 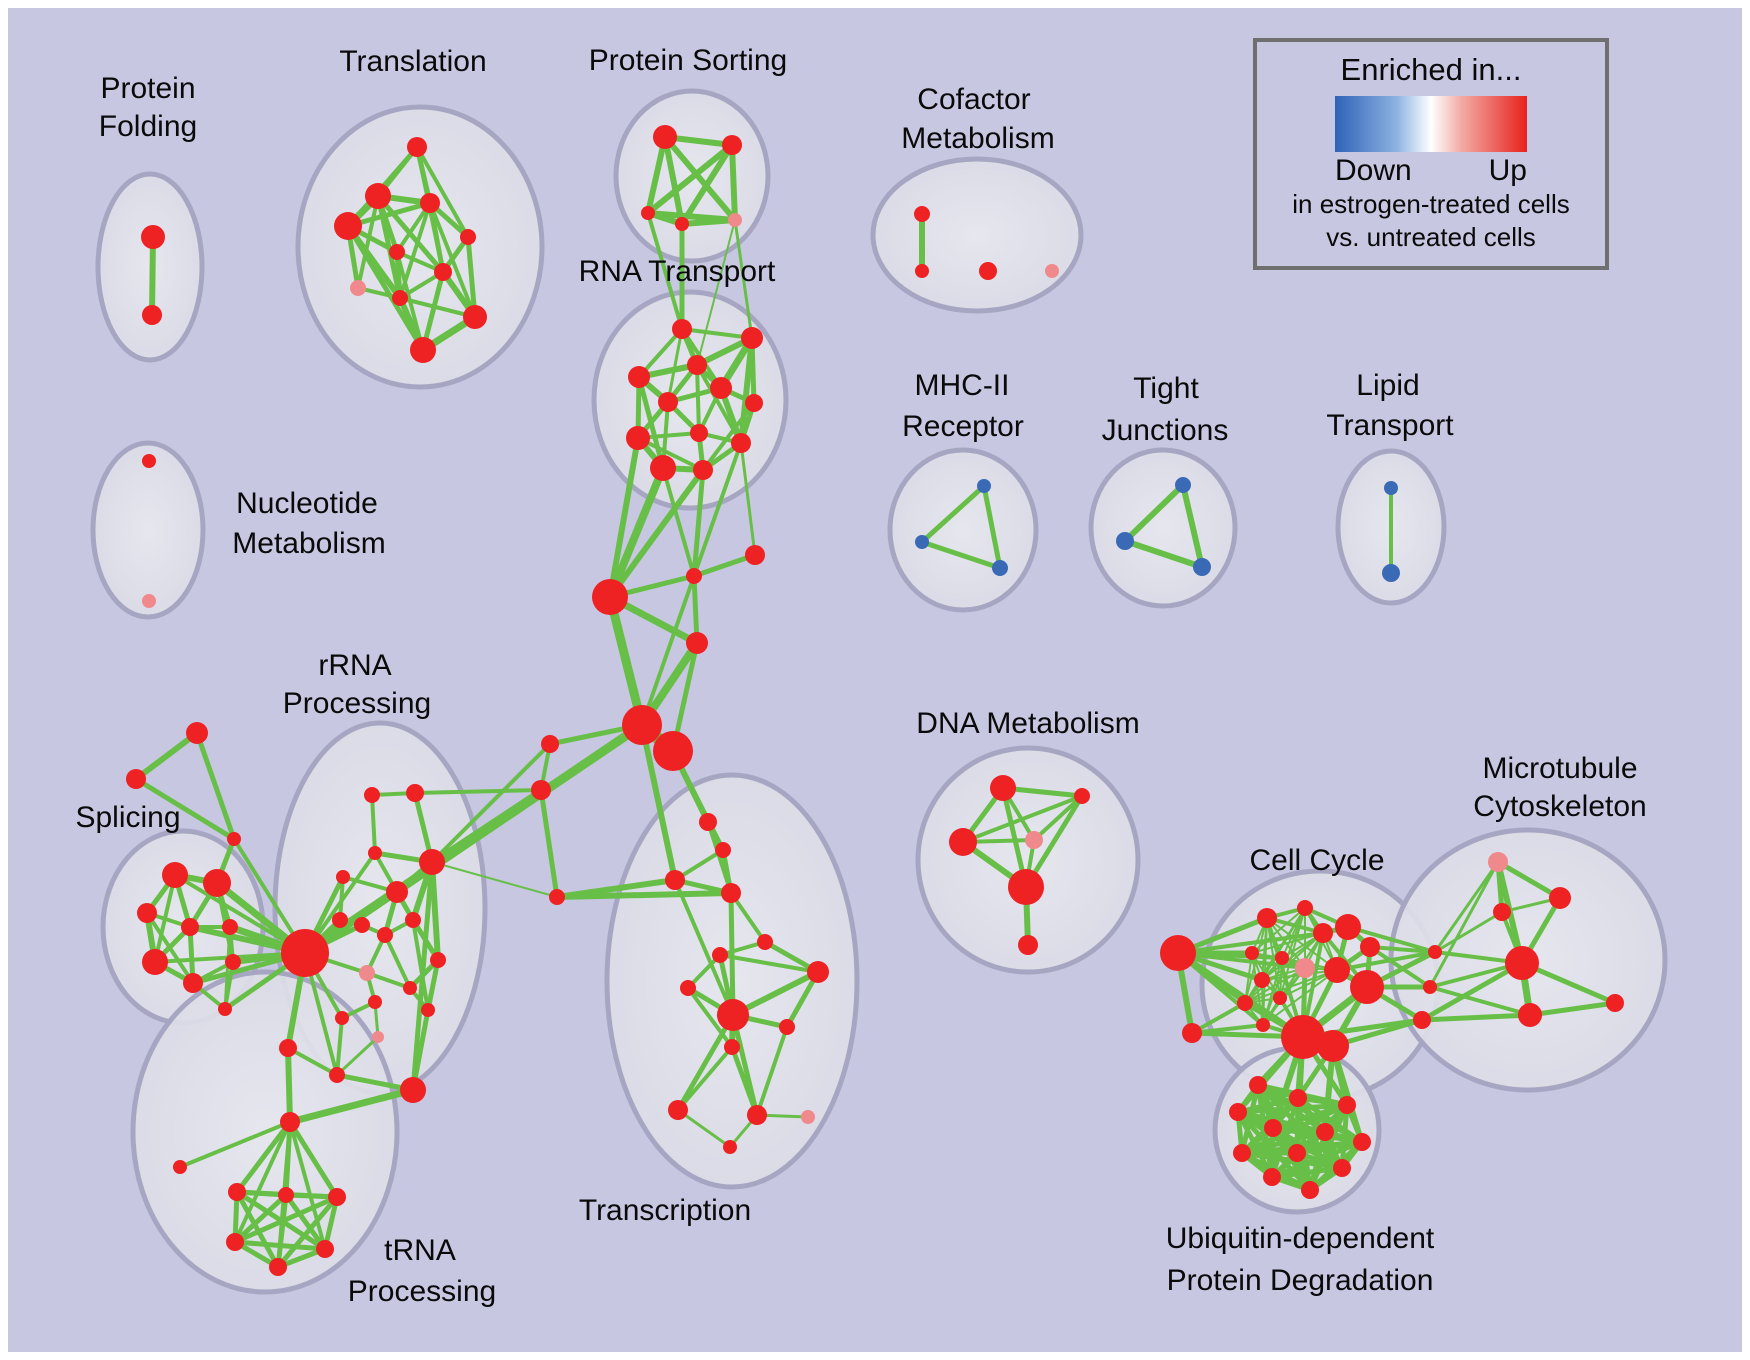 I want to click on gene-set-node-p2, so click(x=375, y=853).